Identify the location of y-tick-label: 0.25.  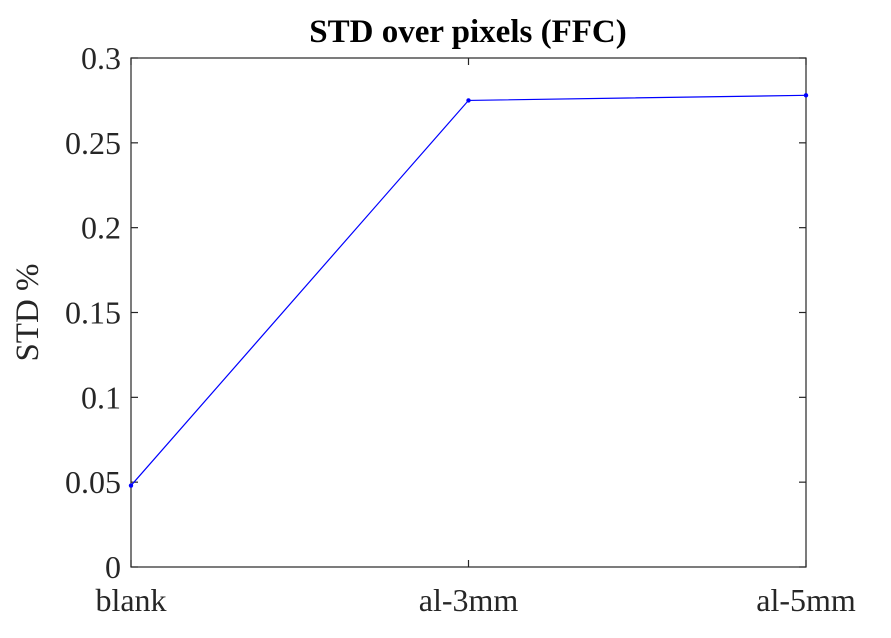
(93, 143).